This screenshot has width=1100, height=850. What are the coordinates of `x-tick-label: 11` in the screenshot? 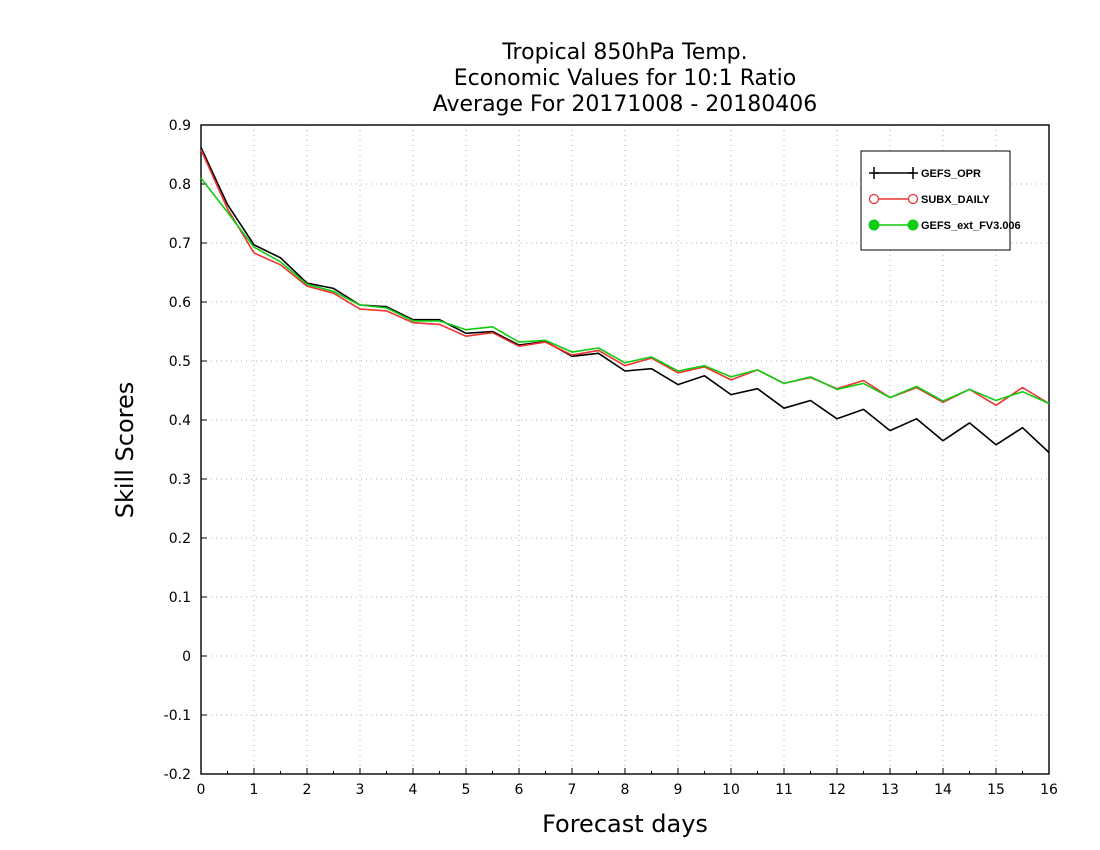 It's located at (784, 790).